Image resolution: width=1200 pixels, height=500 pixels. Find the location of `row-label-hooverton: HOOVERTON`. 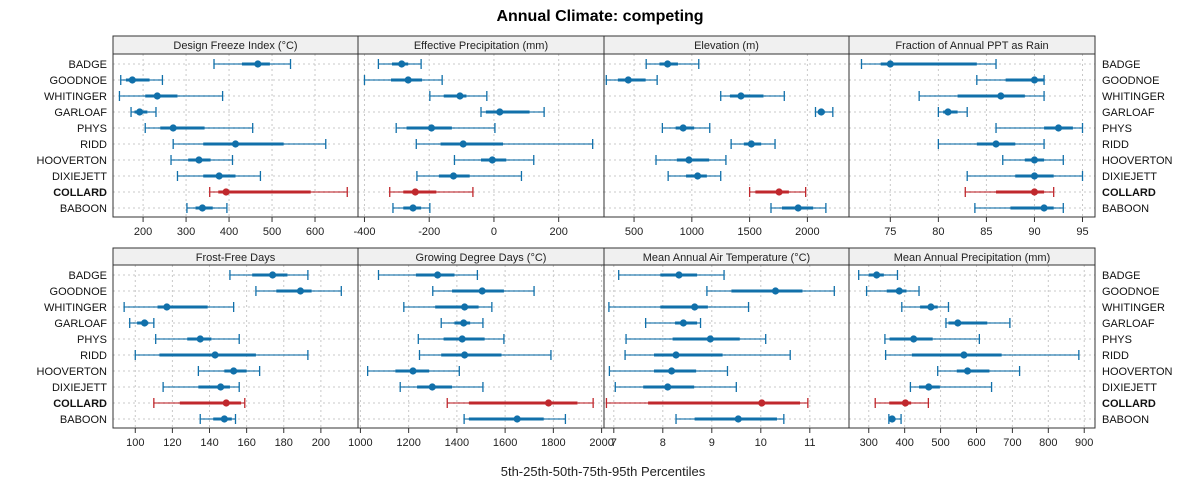

row-label-hooverton: HOOVERTON is located at coordinates (72, 161).